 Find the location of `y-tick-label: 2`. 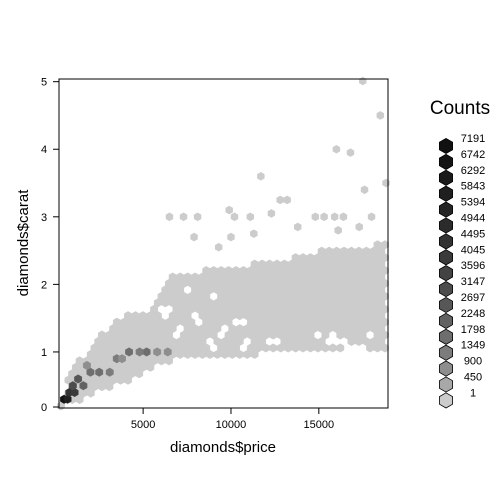

y-tick-label: 2 is located at coordinates (44, 285).